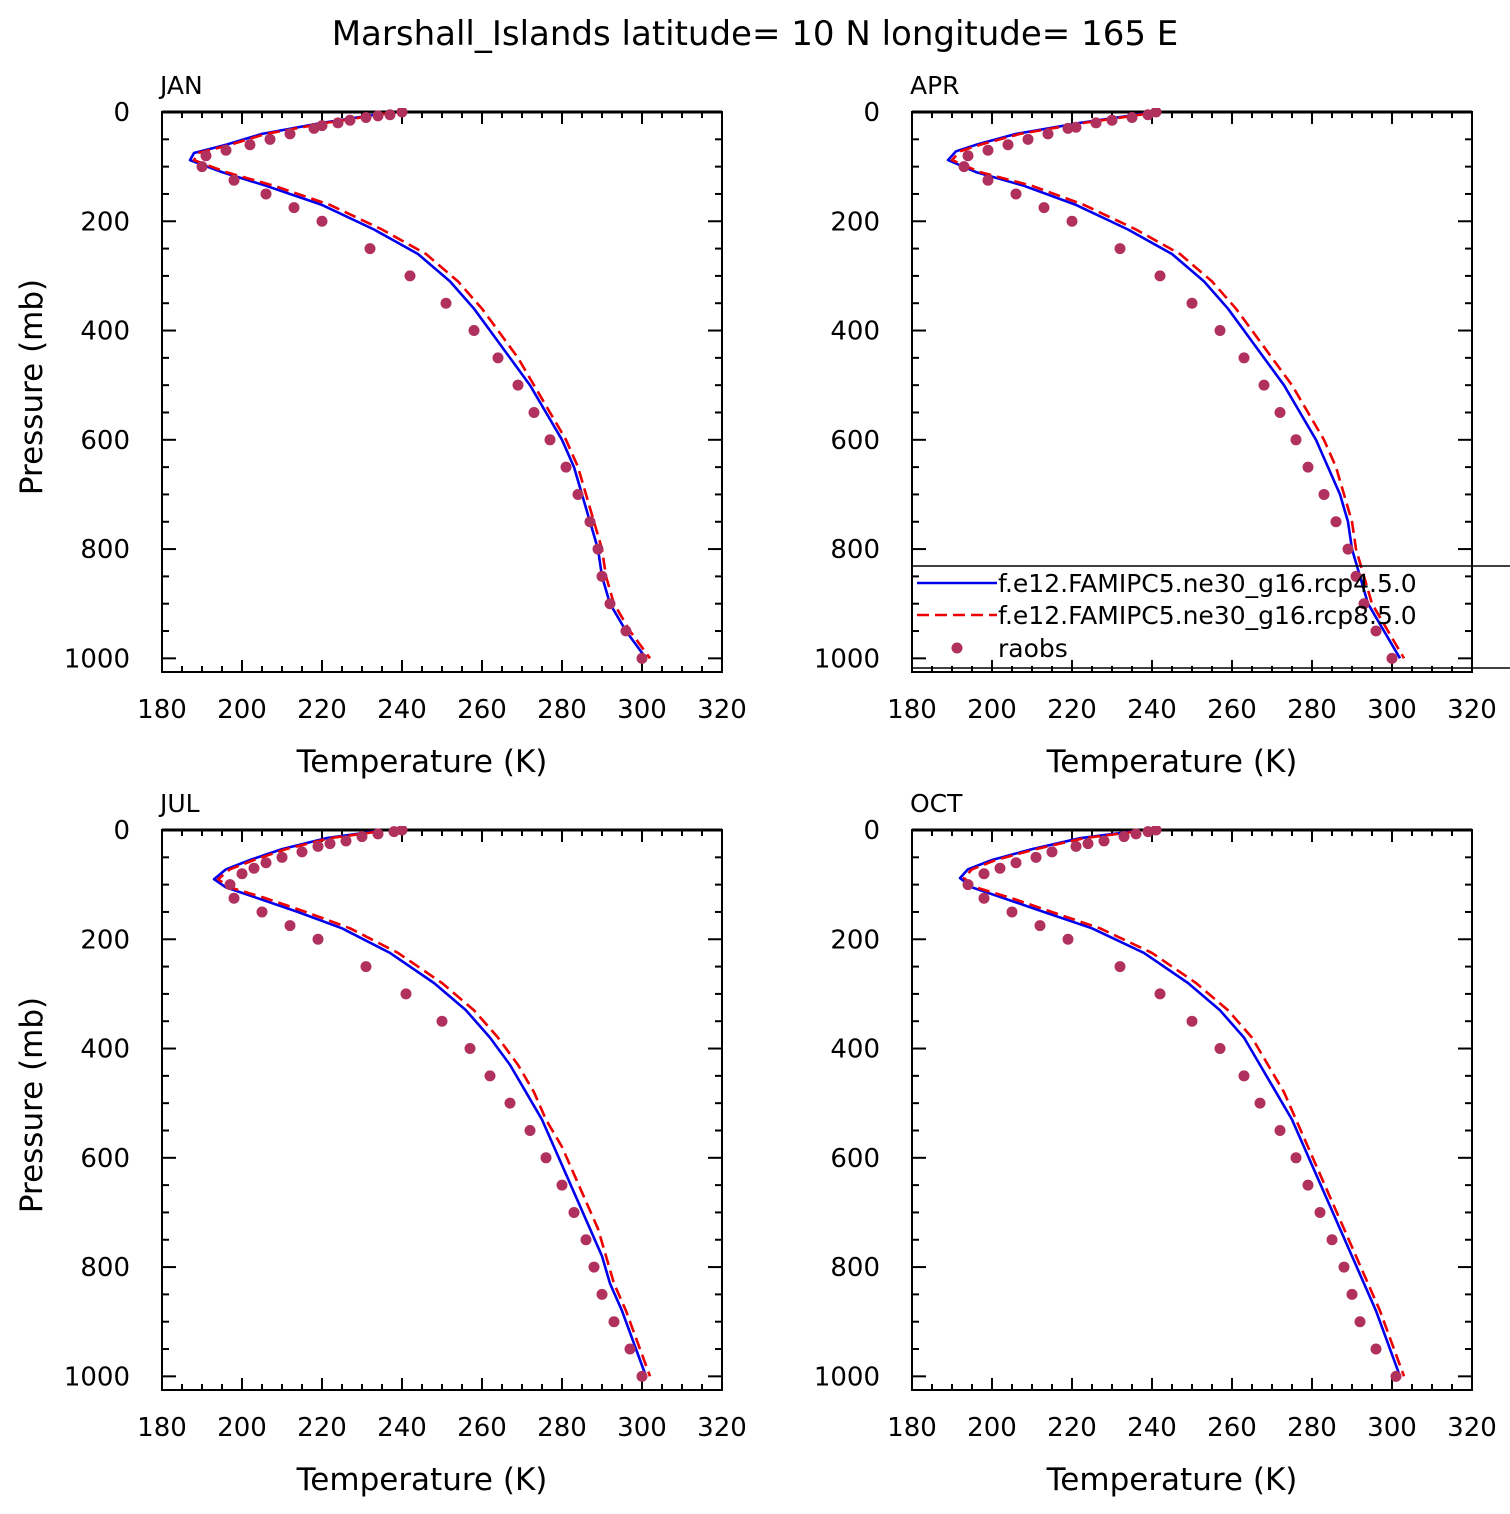 The width and height of the screenshot is (1510, 1514). I want to click on x-axis-title: Temperature (K), so click(1172, 1480).